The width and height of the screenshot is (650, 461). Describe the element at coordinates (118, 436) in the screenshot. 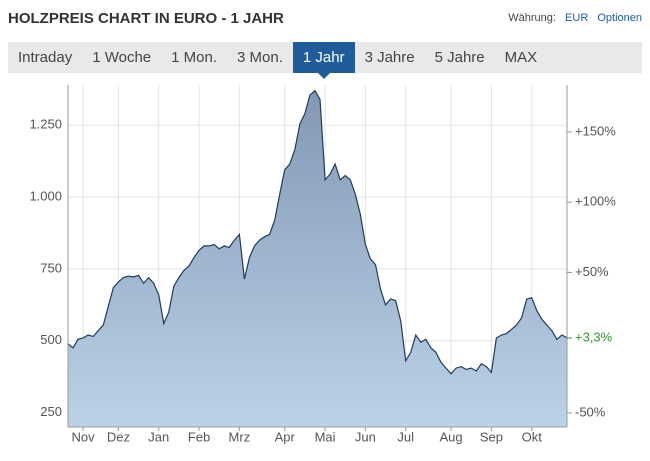

I see `x-tick-label: Dez` at that location.